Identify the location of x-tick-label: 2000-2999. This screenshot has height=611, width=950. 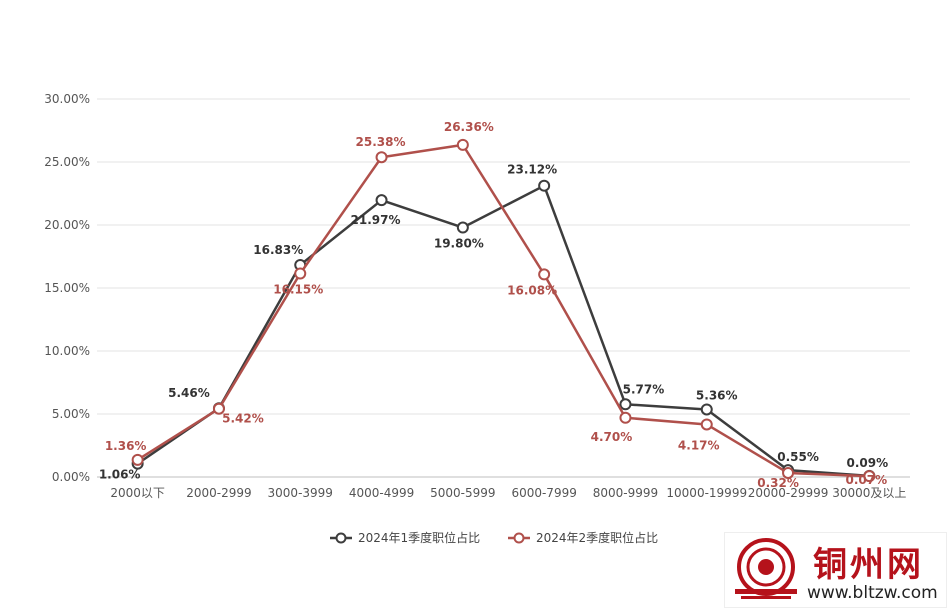
(218, 493).